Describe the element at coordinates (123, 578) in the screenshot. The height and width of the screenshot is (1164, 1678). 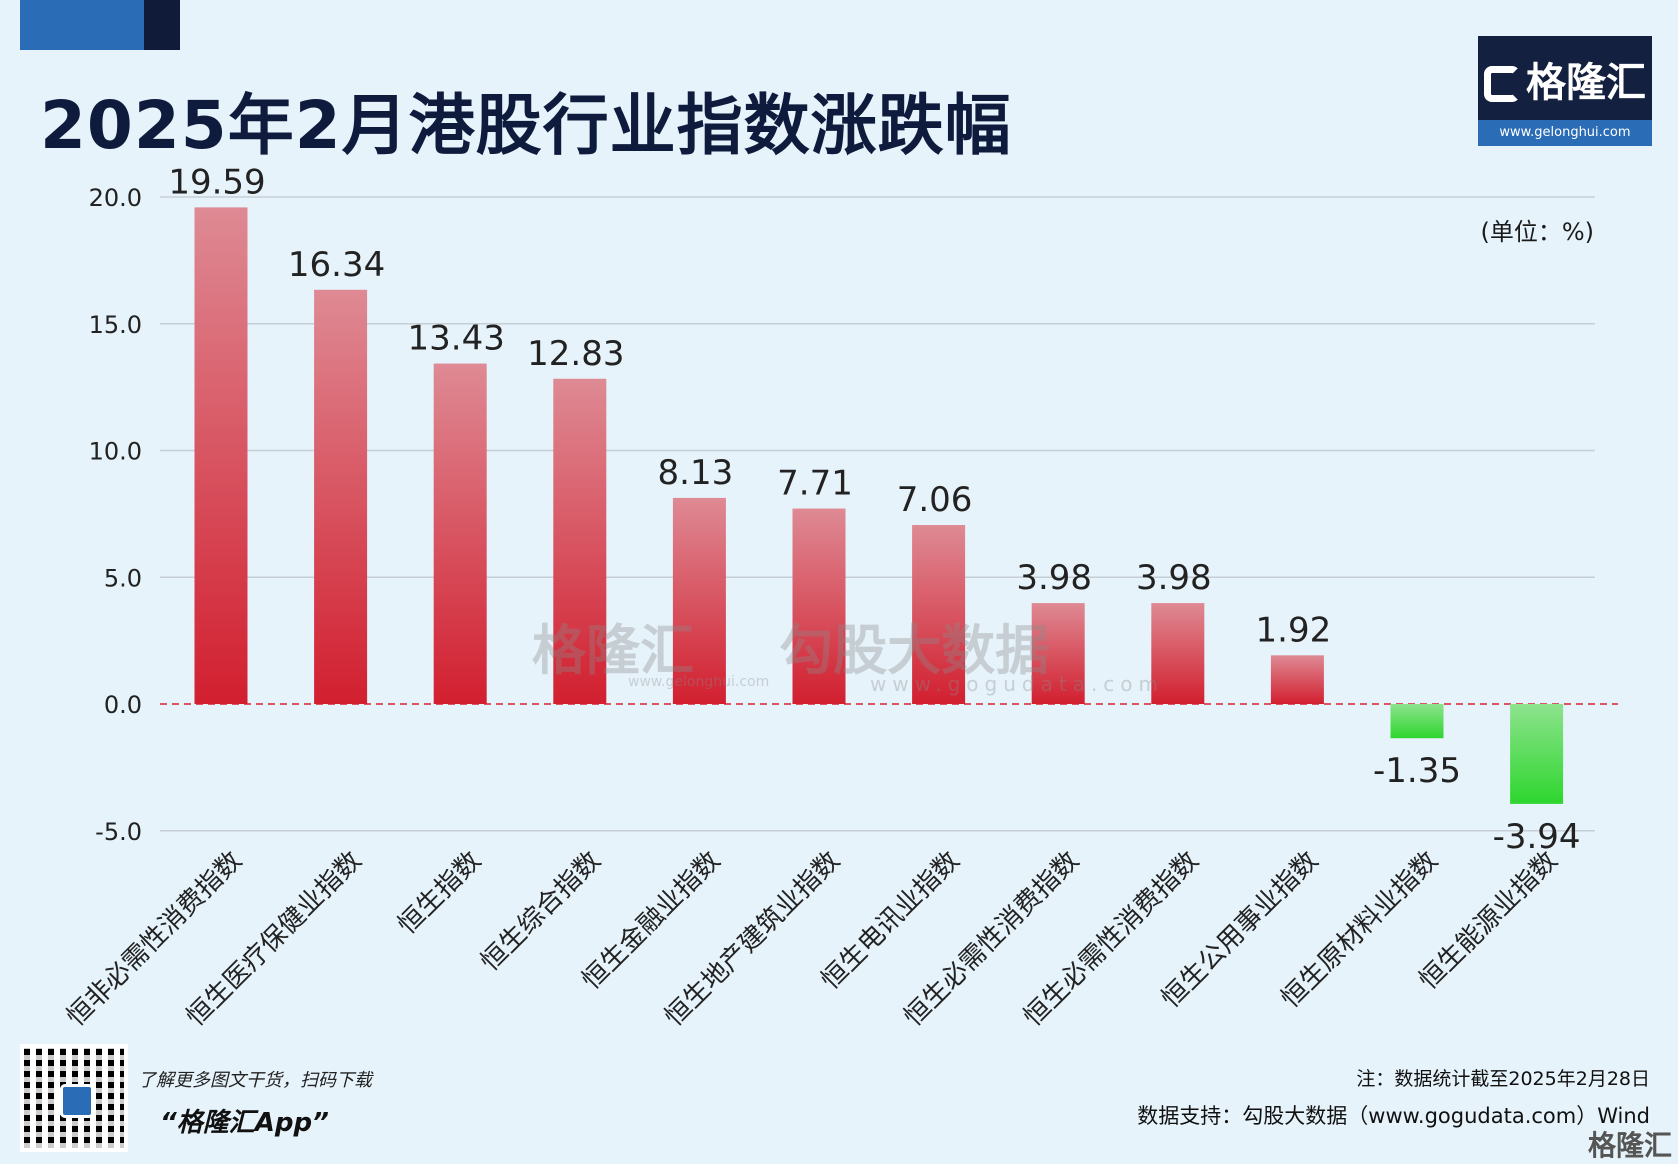
I see `y-tick-label: 5.0` at that location.